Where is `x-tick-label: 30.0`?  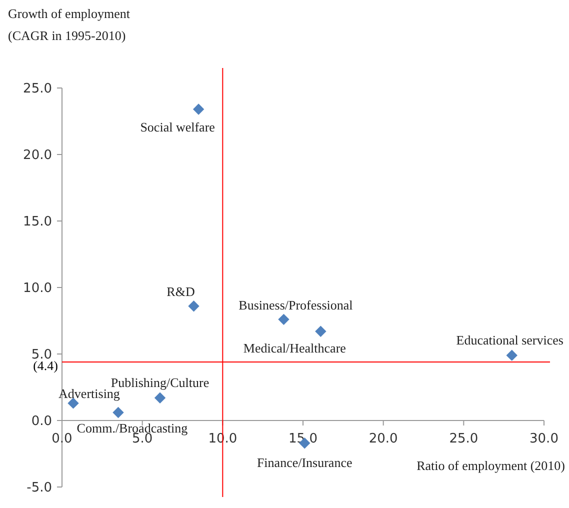 x-tick-label: 30.0 is located at coordinates (544, 439).